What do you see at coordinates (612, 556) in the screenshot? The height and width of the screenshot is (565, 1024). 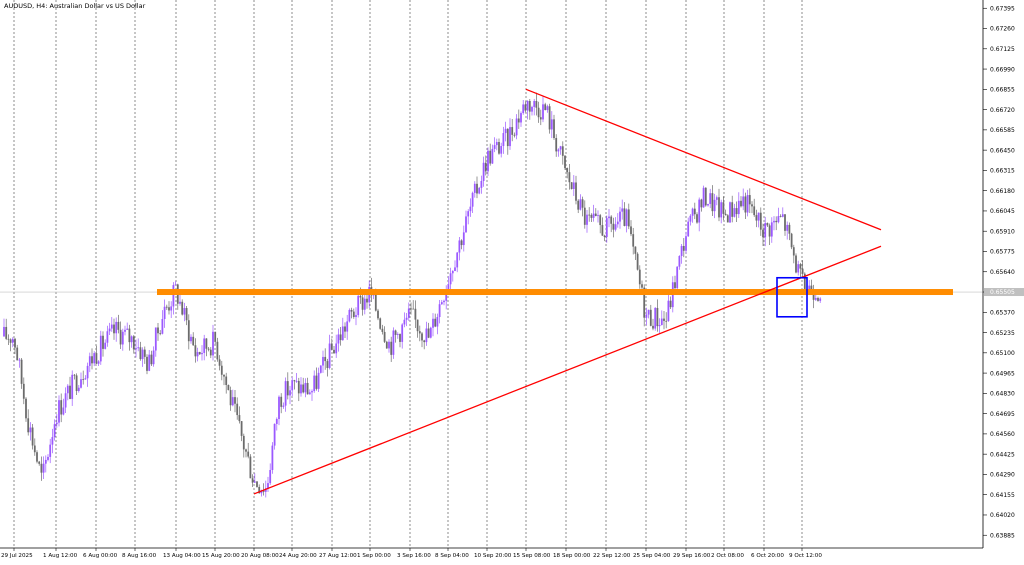 I see `x-tick-label: 22 Sep 12:00` at bounding box center [612, 556].